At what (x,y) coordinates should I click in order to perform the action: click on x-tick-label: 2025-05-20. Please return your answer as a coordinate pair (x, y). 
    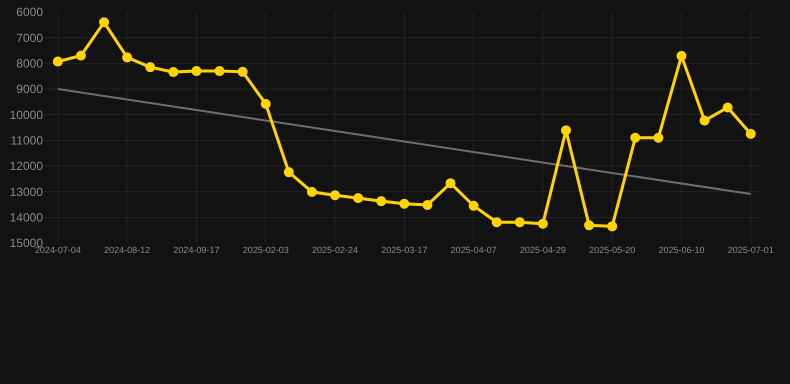
    Looking at the image, I should click on (612, 250).